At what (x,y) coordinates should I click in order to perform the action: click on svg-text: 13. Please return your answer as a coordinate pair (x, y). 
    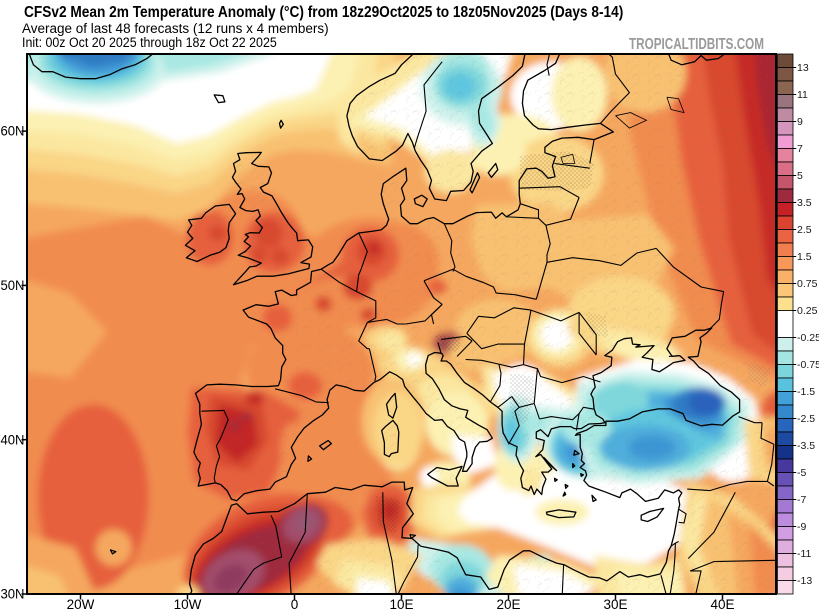
    Looking at the image, I should click on (803, 68).